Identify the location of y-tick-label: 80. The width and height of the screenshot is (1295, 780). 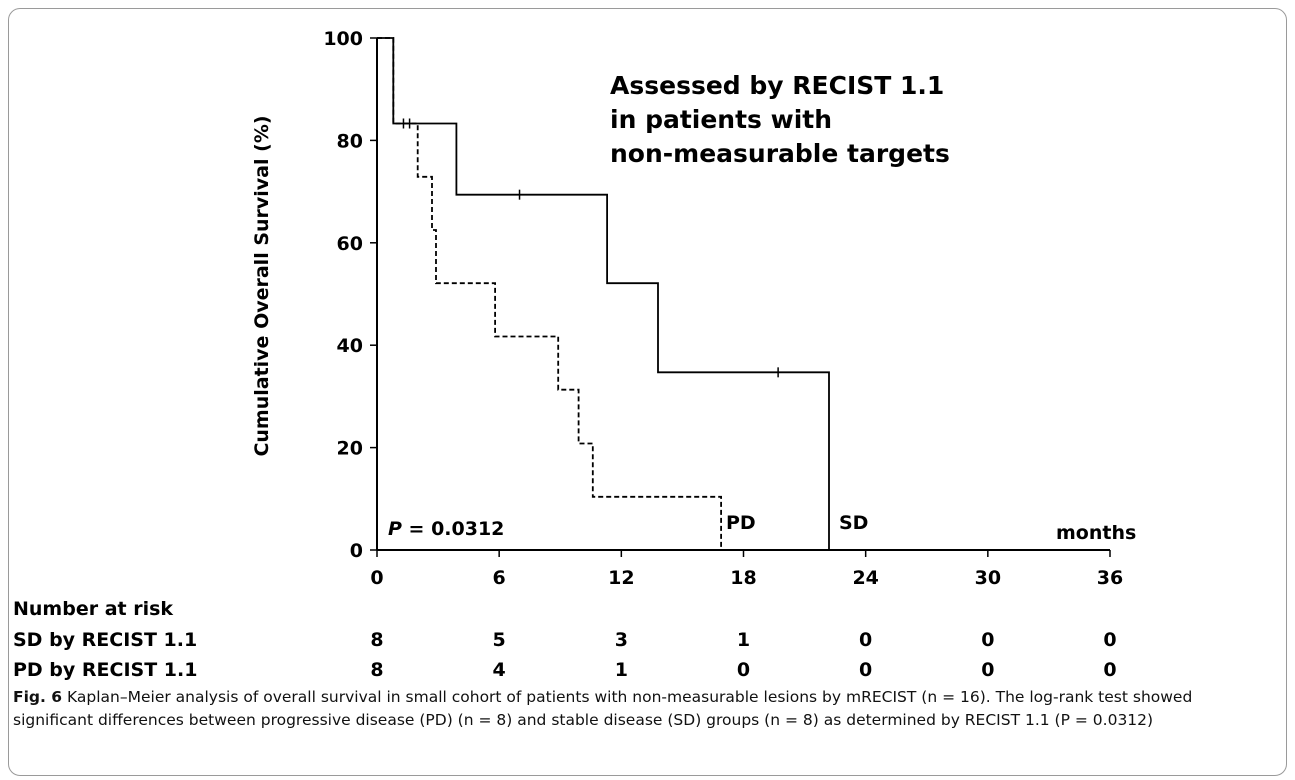
(350, 141).